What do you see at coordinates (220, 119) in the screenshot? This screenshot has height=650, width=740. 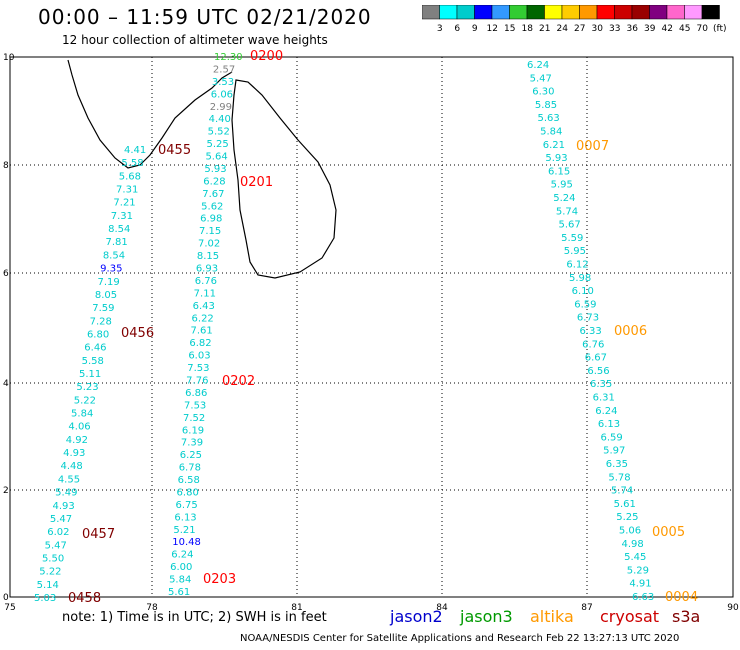 I see `wave-height-value: 4.40` at bounding box center [220, 119].